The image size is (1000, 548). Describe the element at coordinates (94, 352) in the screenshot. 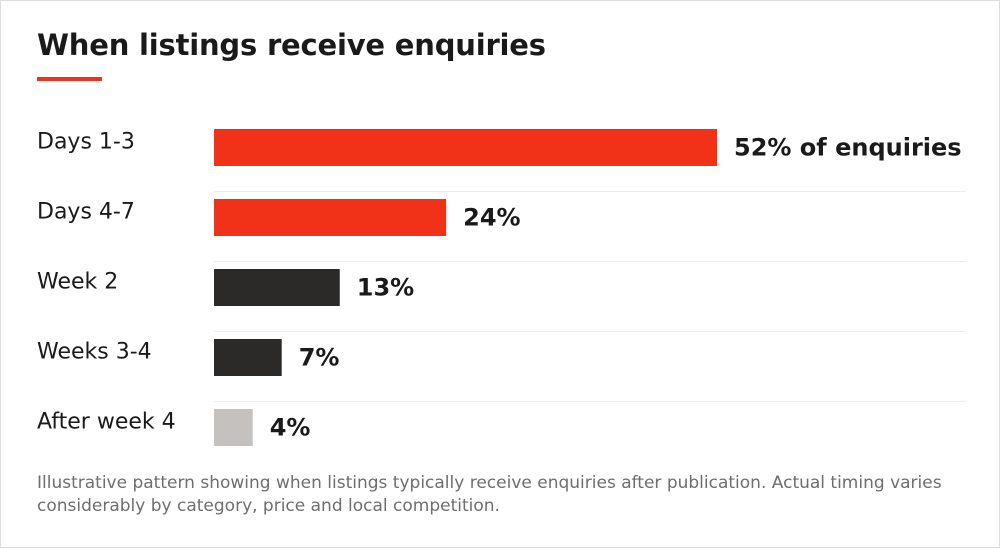

I see `category-label: Weeks 3-4` at that location.